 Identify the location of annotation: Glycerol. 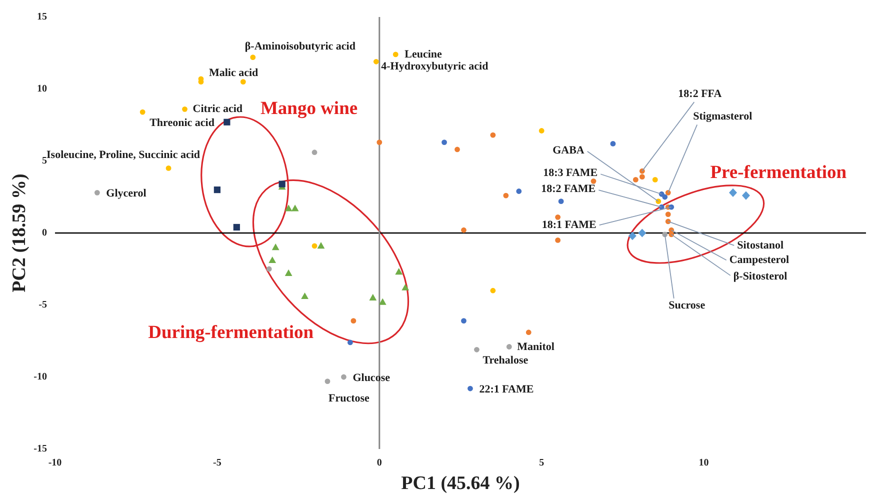
(126, 194).